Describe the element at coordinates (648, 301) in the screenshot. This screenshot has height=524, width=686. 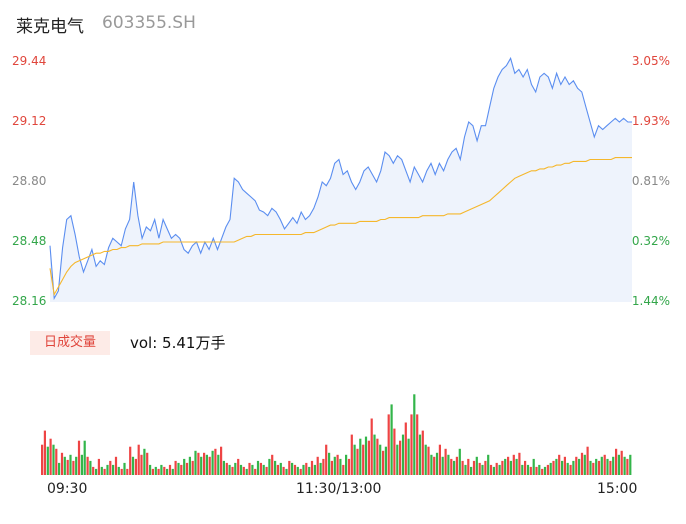
I see `y-tick-label-right: -1.44%` at that location.